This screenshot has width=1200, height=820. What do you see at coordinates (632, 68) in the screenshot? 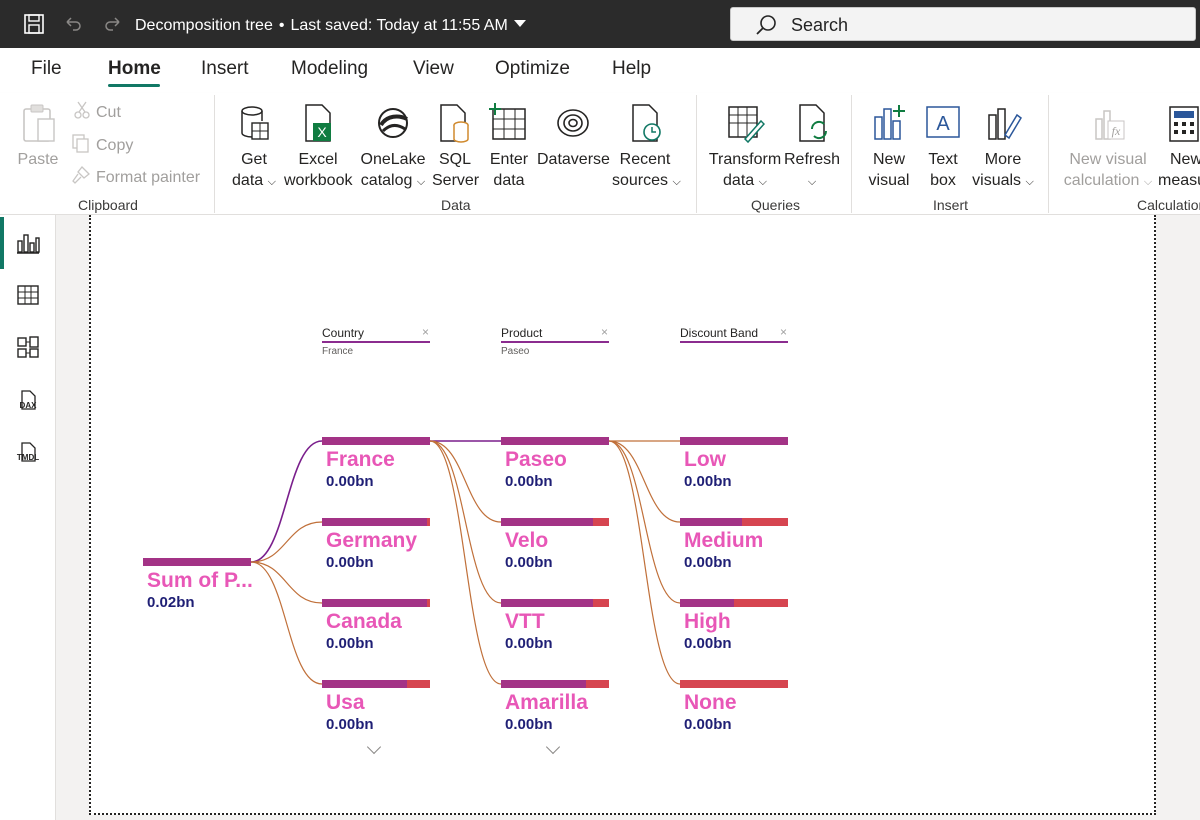
I see `tab-help: Help` at bounding box center [632, 68].